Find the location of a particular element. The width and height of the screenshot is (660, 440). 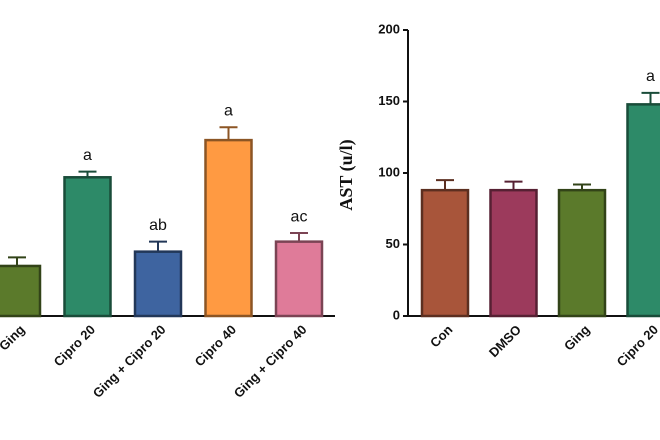

y-tick-label: 50 is located at coordinates (393, 243).